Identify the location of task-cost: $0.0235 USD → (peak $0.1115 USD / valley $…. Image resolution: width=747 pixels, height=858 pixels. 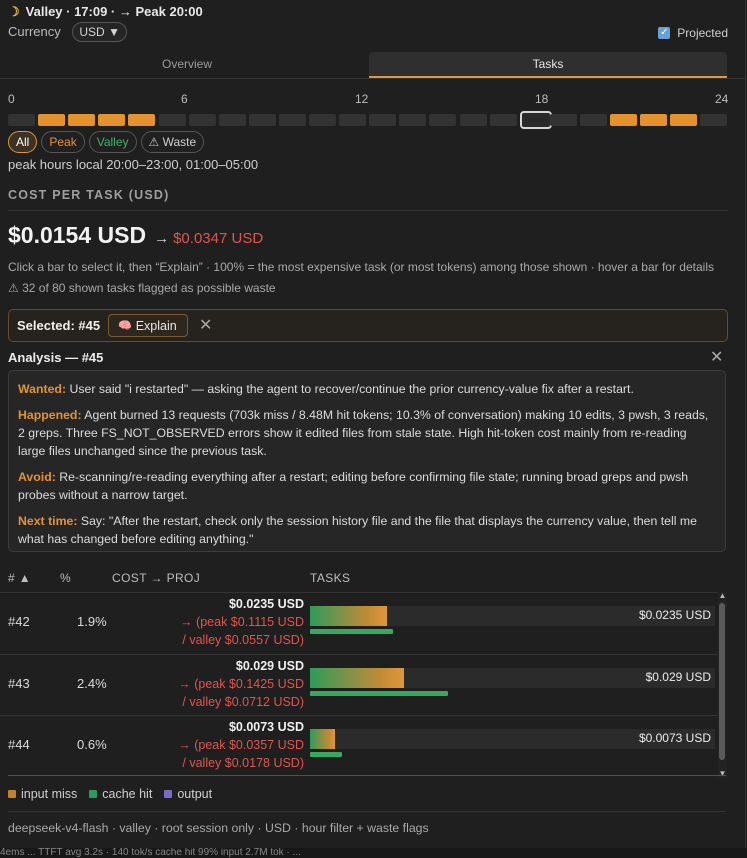
(242, 622).